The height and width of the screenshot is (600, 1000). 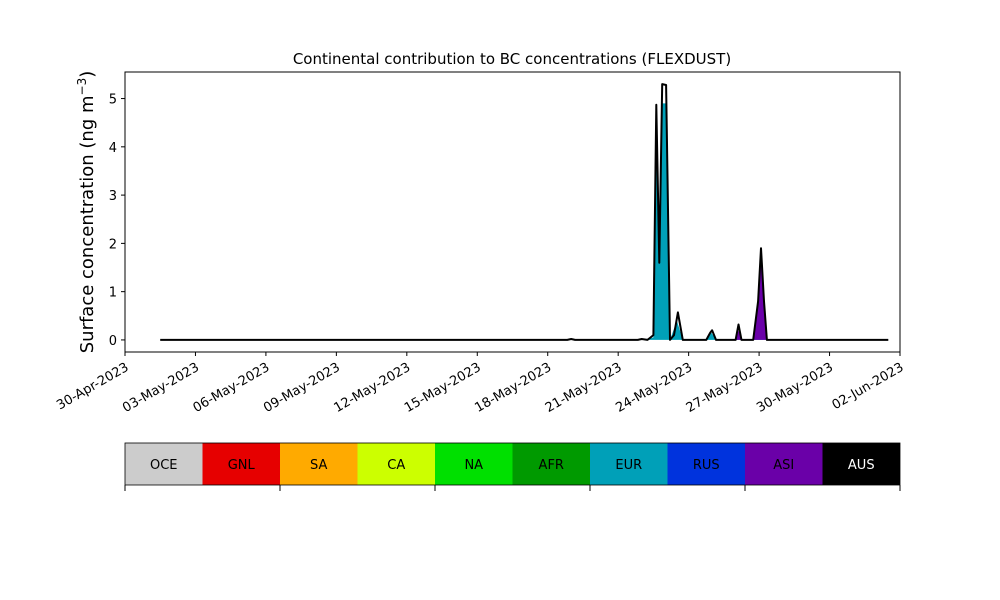 I want to click on legend-label-eur: EUR, so click(x=628, y=465).